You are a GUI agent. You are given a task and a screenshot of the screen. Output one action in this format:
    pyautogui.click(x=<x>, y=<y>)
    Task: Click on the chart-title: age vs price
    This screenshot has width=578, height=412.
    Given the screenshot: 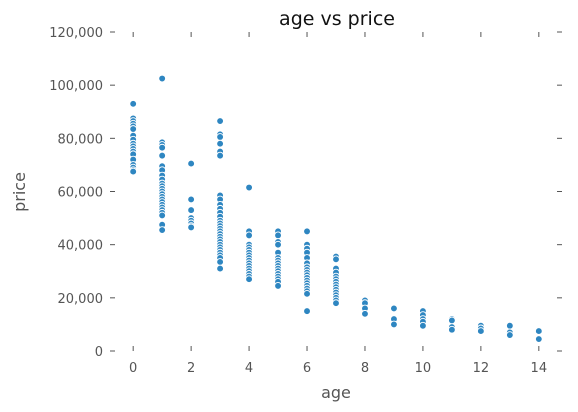 What is the action you would take?
    pyautogui.click(x=337, y=19)
    